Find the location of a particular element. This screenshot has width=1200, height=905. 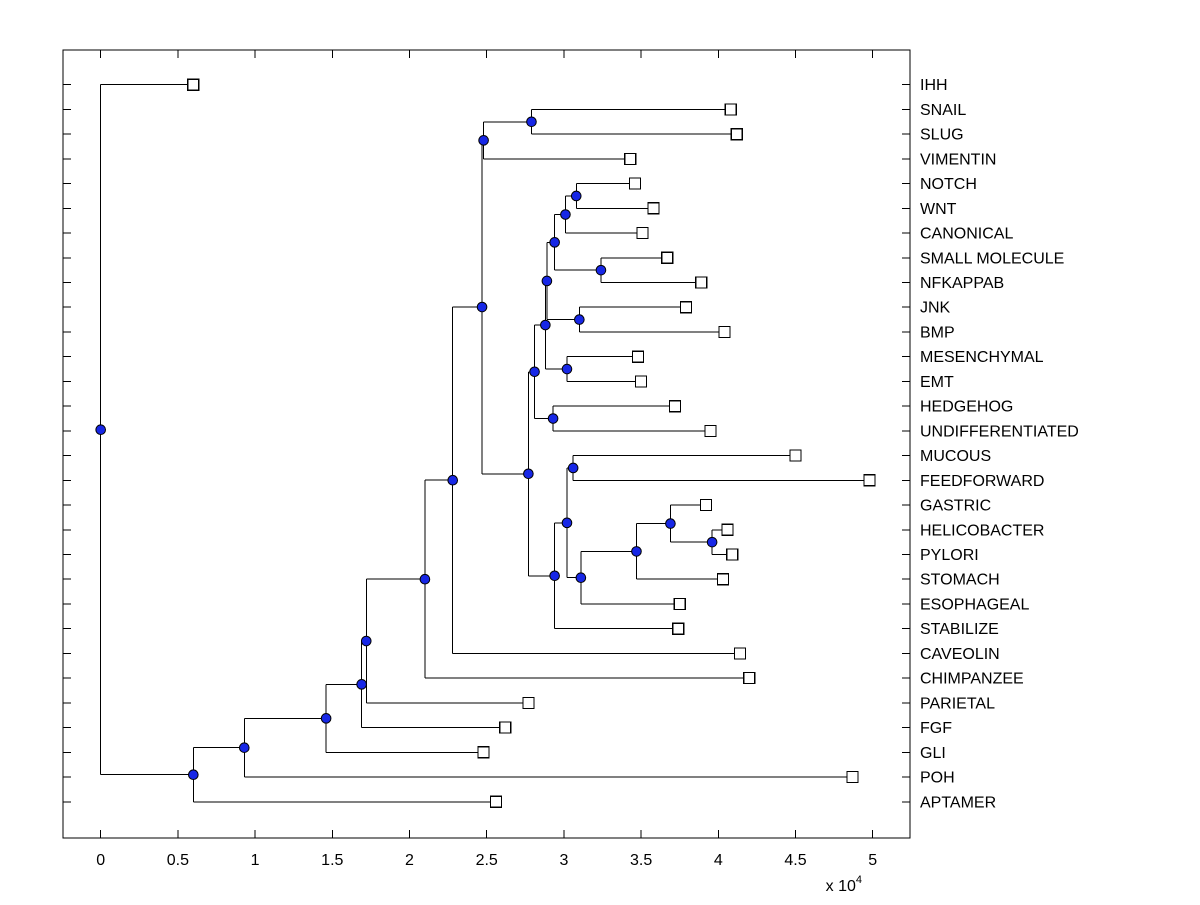

x-tick-label: 3.5 is located at coordinates (641, 860).